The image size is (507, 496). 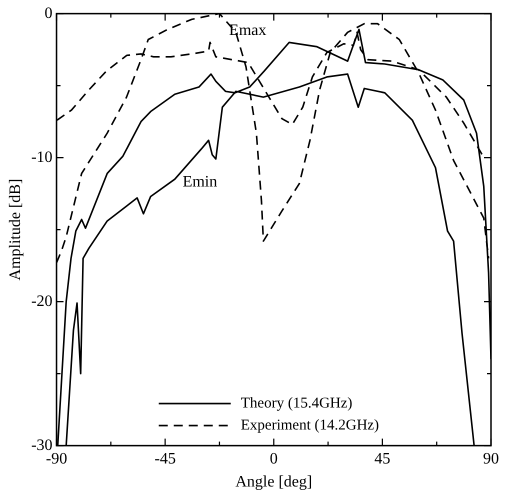 I want to click on y-tick-label: -20, so click(x=42, y=301).